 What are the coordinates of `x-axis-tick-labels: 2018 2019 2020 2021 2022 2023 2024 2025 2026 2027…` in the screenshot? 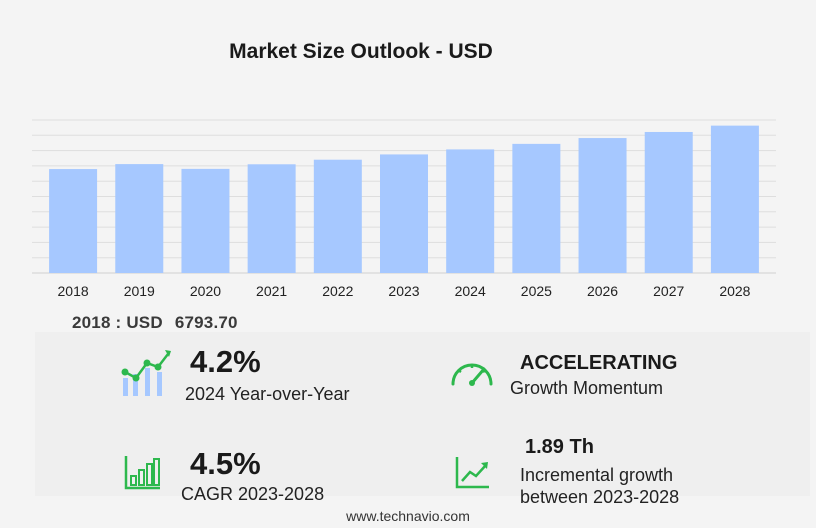 It's located at (404, 291).